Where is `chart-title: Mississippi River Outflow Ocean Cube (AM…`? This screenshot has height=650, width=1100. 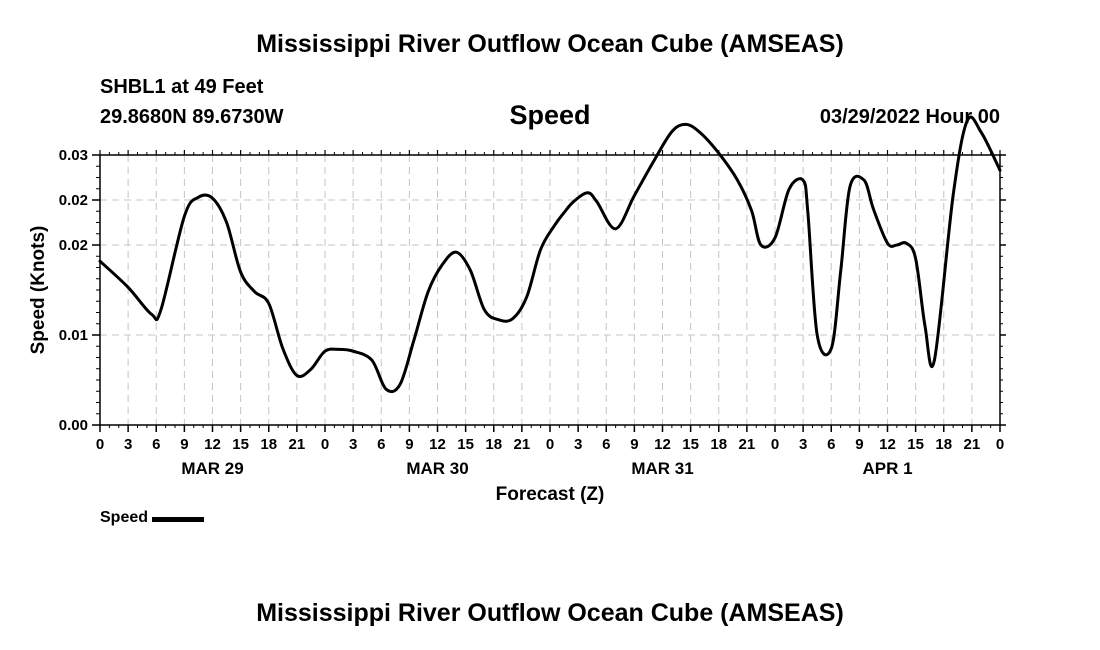 chart-title: Mississippi River Outflow Ocean Cube (AM… is located at coordinates (550, 44).